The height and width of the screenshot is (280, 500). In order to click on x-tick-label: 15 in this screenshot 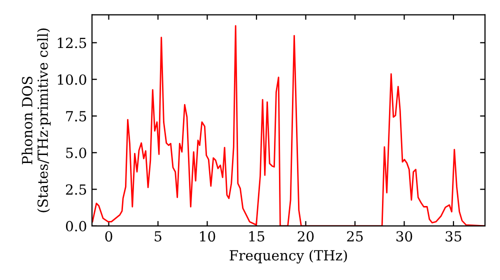, I will do `click(256, 236)`.